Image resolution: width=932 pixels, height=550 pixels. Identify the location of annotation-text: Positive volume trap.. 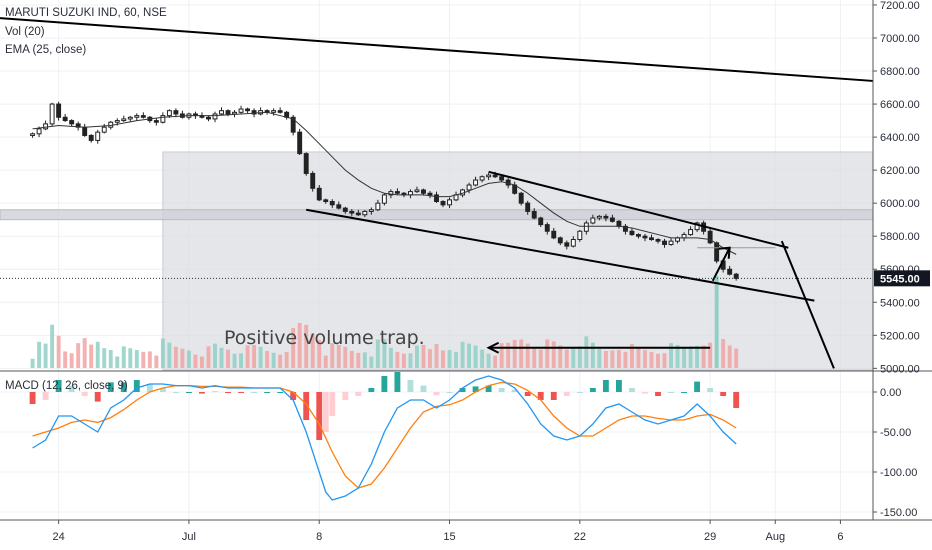
(324, 338).